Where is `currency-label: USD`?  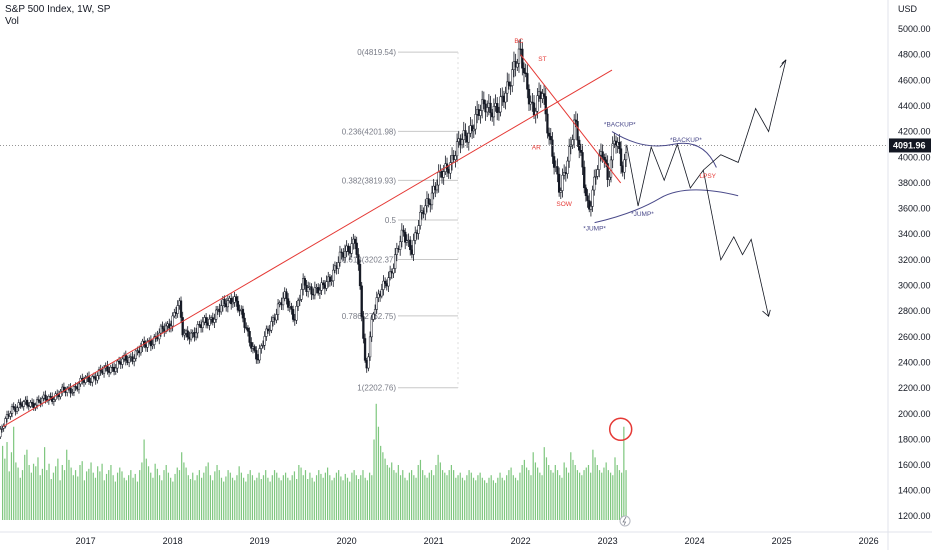 currency-label: USD is located at coordinates (908, 9).